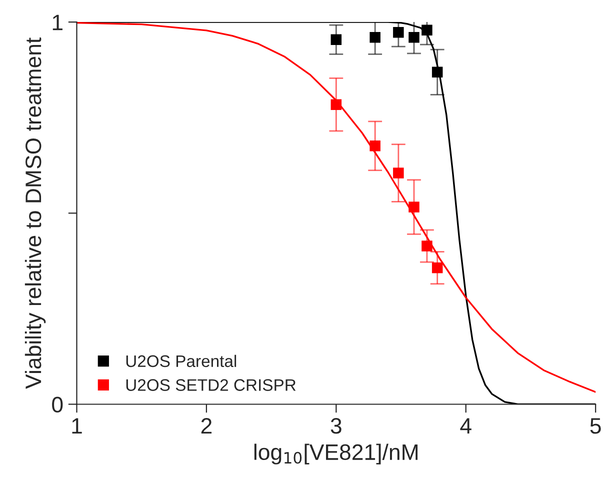 The height and width of the screenshot is (490, 614). What do you see at coordinates (57, 404) in the screenshot?
I see `y-tick-label: 0` at bounding box center [57, 404].